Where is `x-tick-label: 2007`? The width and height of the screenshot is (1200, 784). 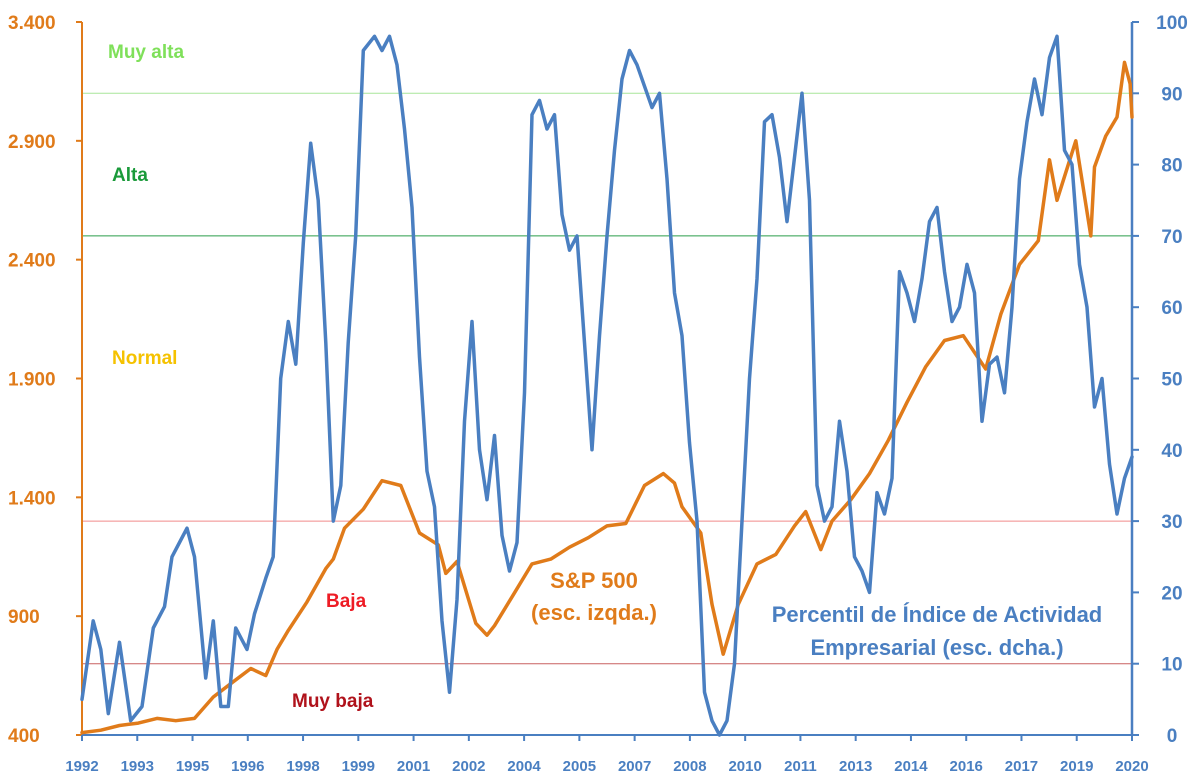 x-tick-label: 2007 is located at coordinates (634, 766).